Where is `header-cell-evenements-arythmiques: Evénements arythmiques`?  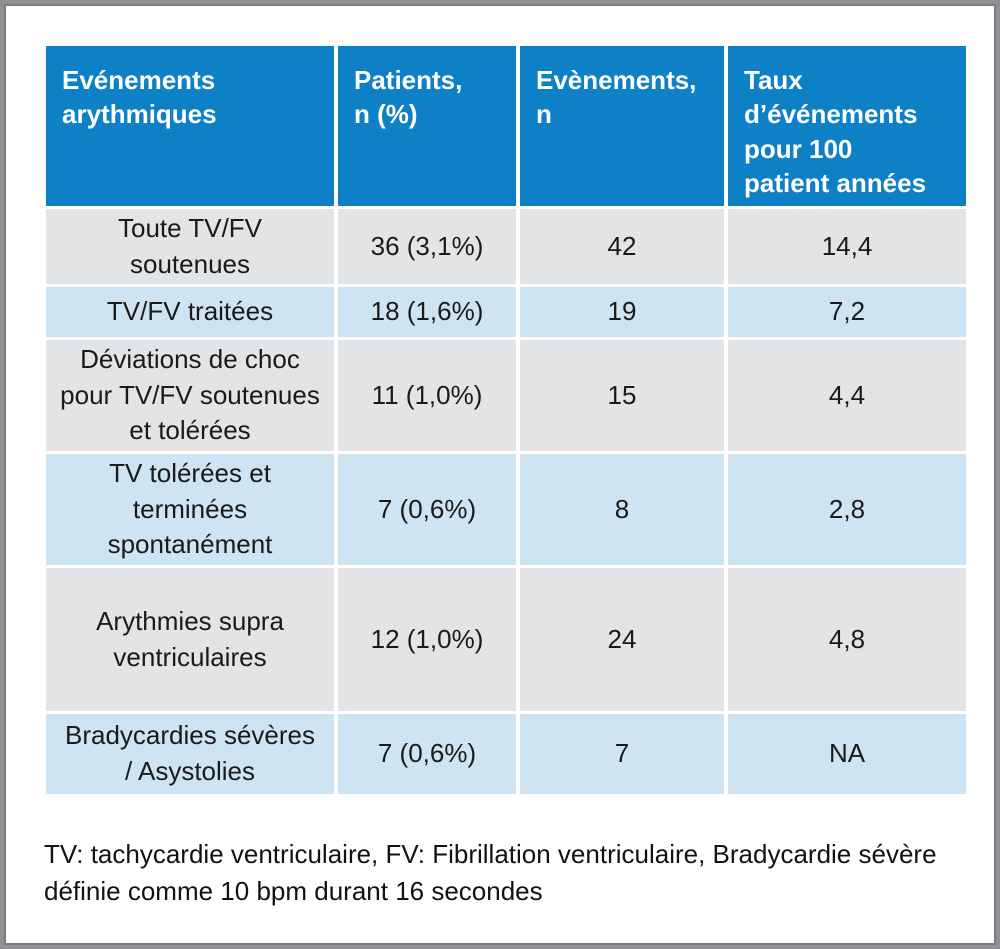 header-cell-evenements-arythmiques: Evénements arythmiques is located at coordinates (190, 126).